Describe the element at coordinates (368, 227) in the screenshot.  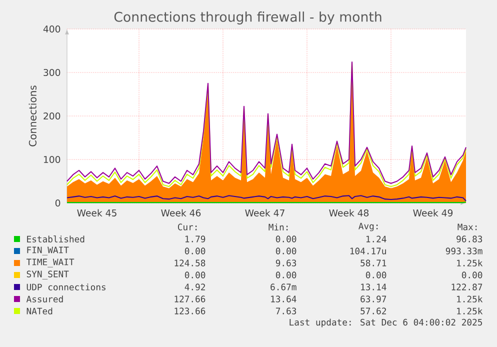
I see `text: Avg:` at that location.